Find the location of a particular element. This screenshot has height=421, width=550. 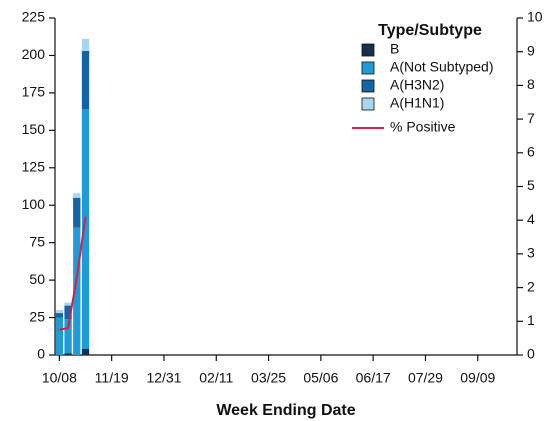

y2-tick-label: 8 is located at coordinates (531, 84).